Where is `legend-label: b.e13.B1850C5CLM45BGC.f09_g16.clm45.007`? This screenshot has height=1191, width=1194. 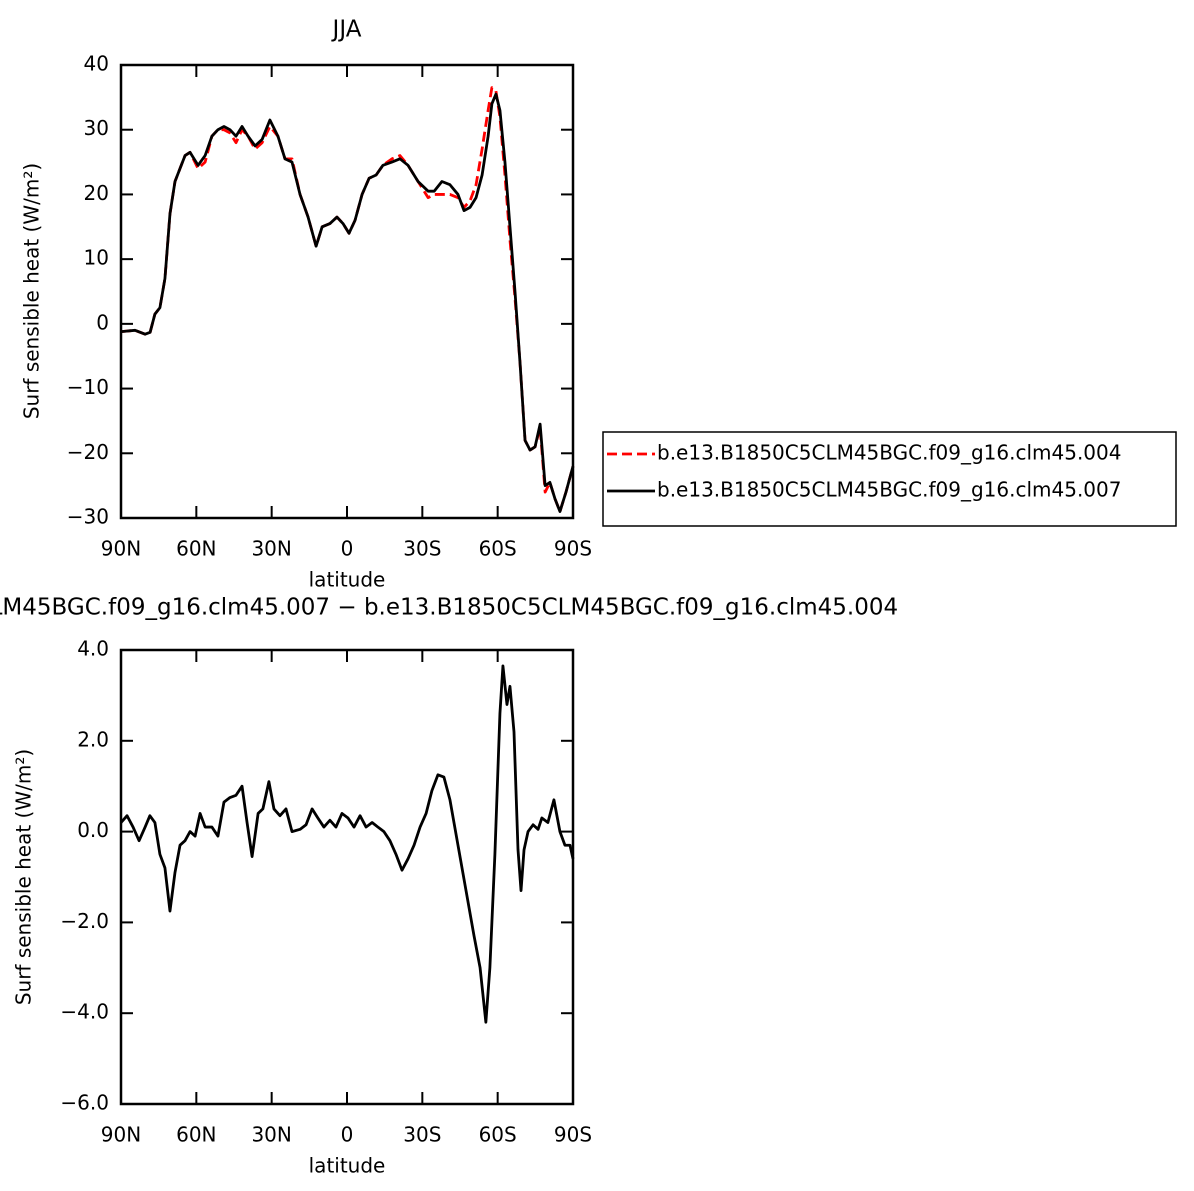 legend-label: b.e13.B1850C5CLM45BGC.f09_g16.clm45.007 is located at coordinates (889, 490).